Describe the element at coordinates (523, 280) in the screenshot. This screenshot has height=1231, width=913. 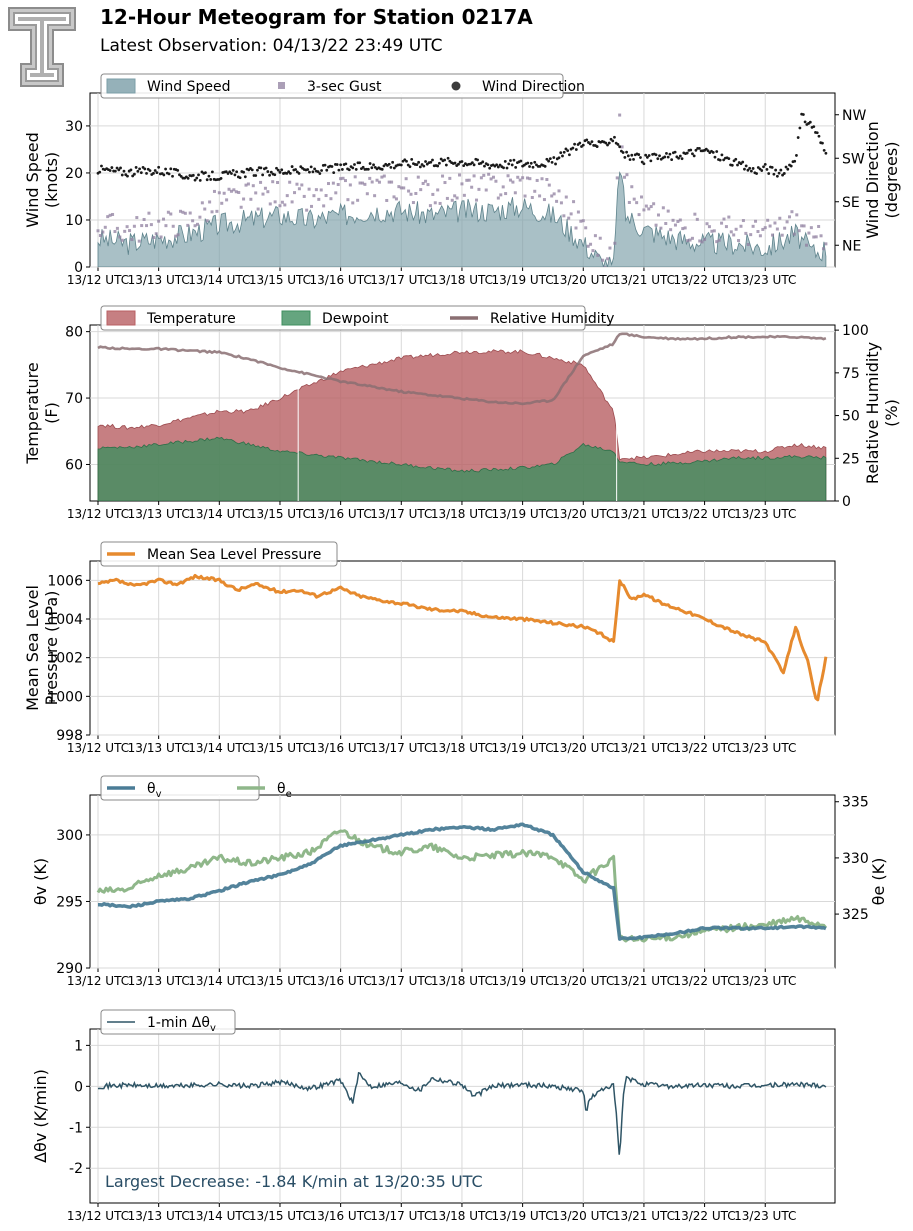
I see `x-tick-label: 13/19 UTC` at that location.